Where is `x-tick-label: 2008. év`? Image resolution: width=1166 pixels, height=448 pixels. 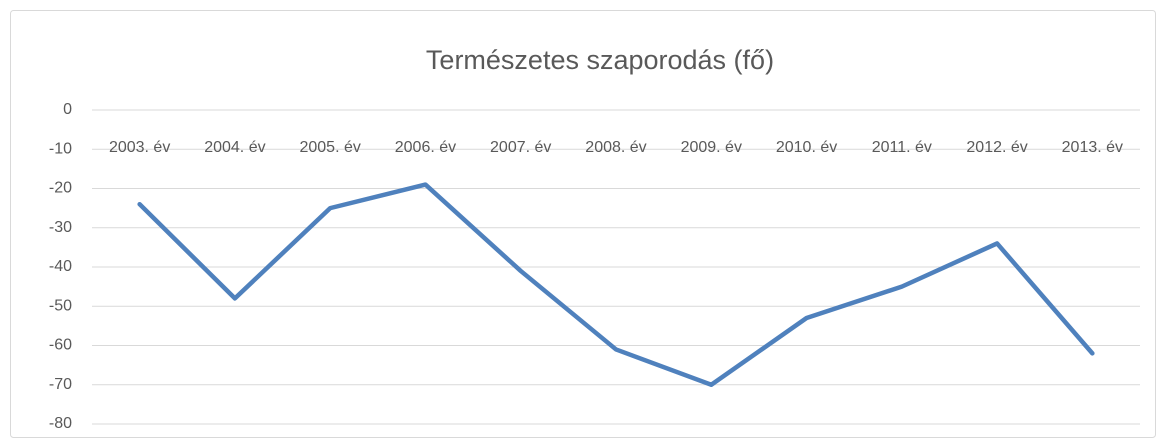 x-tick-label: 2008. év is located at coordinates (615, 147).